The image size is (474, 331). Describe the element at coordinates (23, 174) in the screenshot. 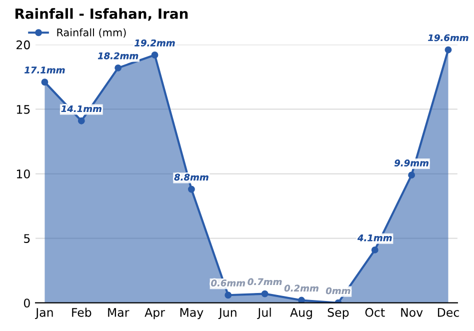

I see `y-tick-label: 10` at that location.